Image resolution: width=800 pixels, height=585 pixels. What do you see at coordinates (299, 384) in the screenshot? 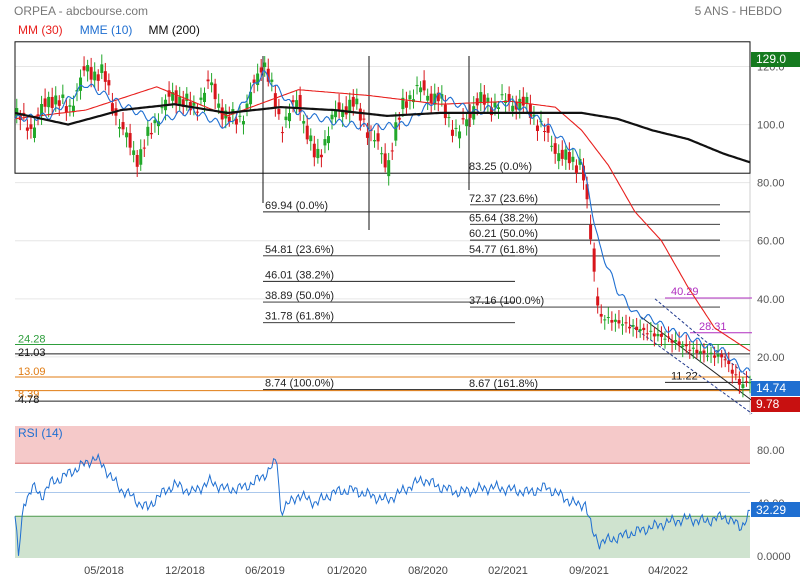
I see `fib-annotation-label: 8.74 (100.0%)` at bounding box center [299, 384].